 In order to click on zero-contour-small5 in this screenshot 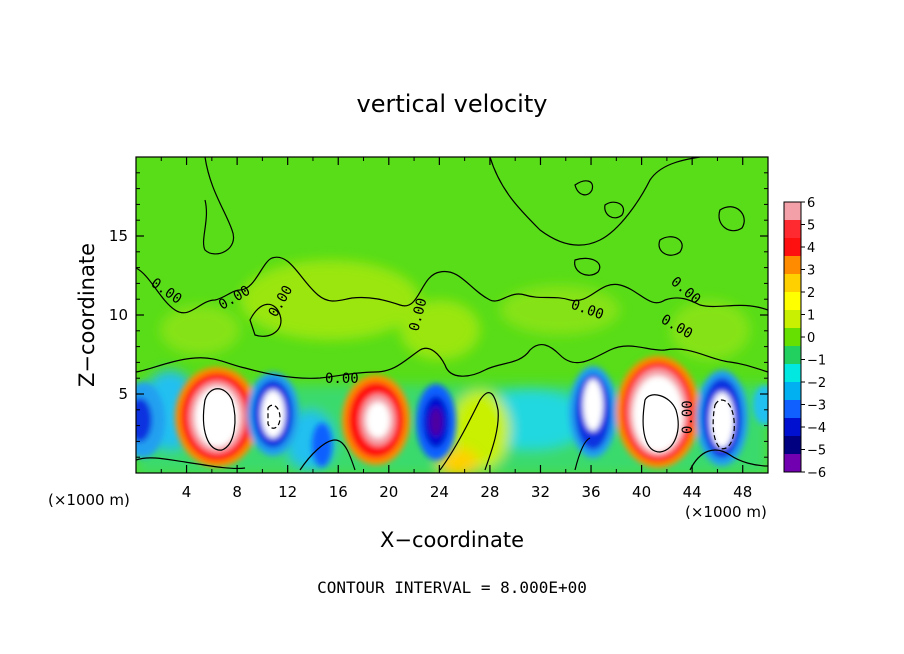, I will do `click(587, 266)`.